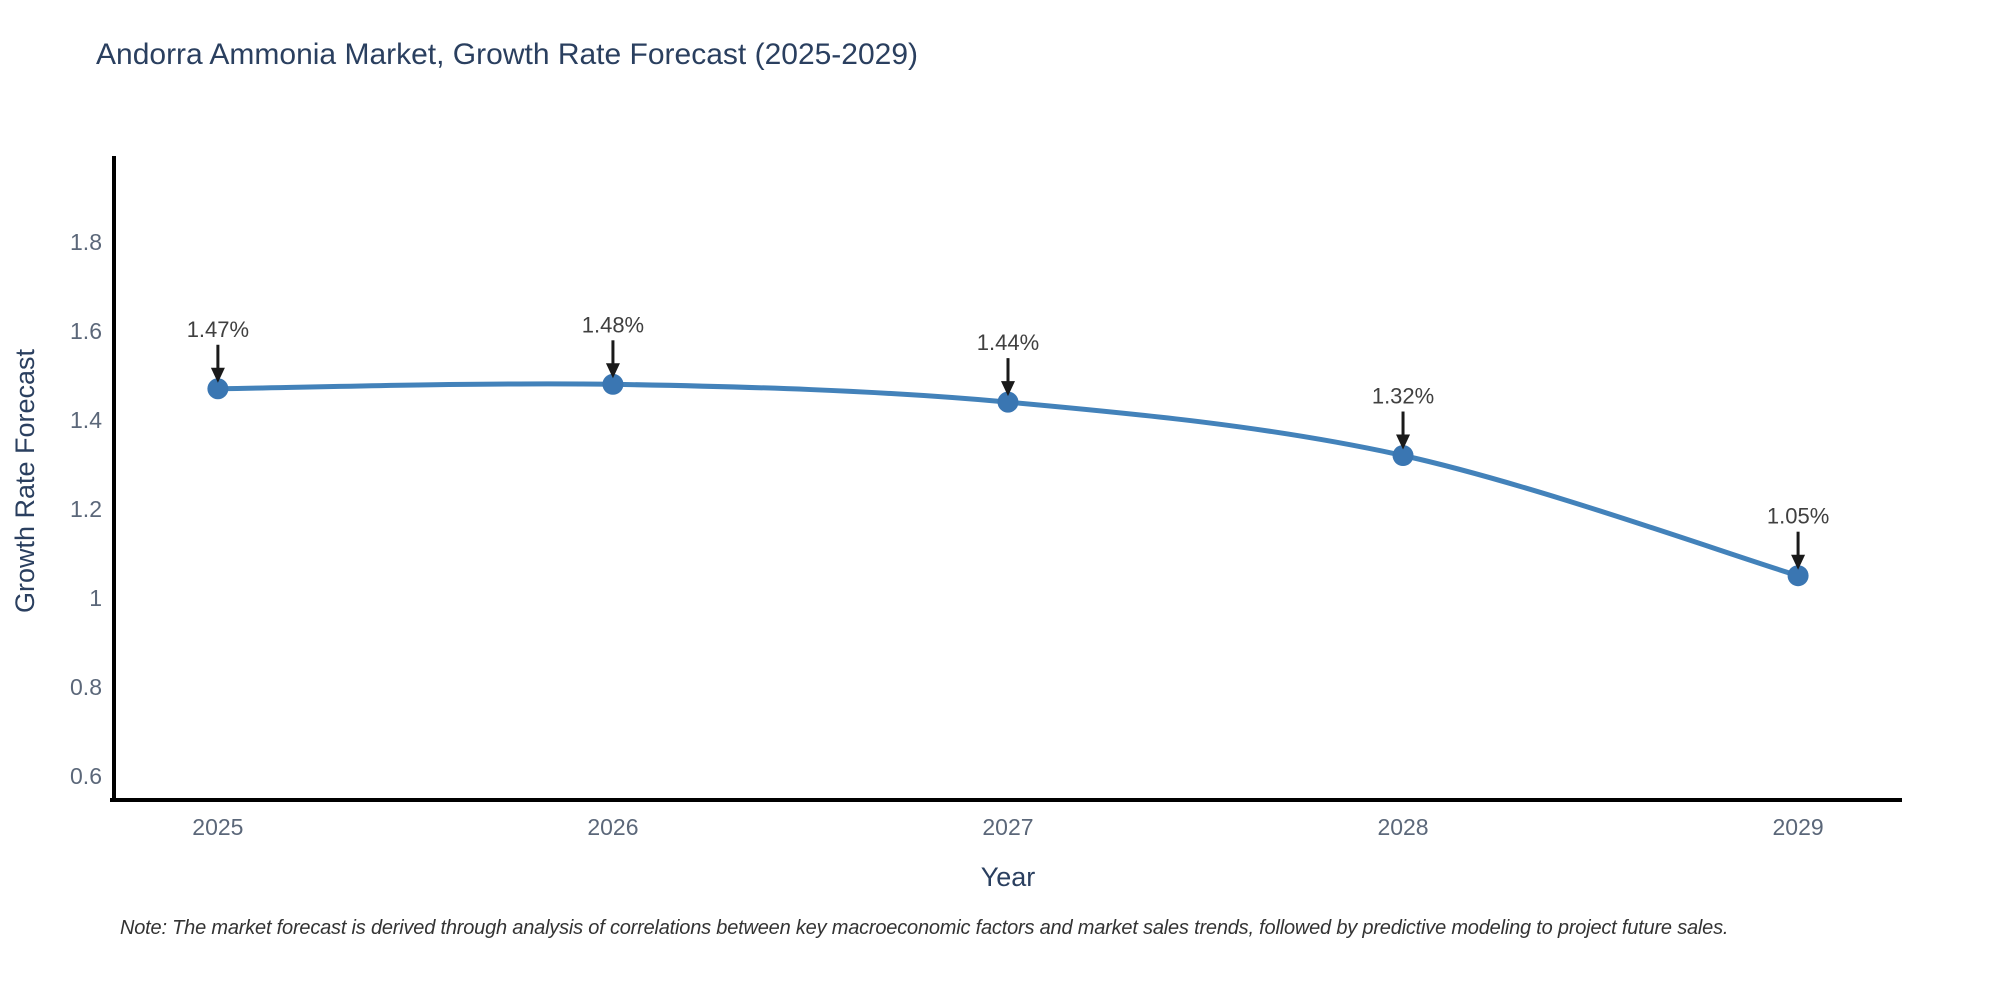  I want to click on data-label: 1.32%, so click(1403, 417).